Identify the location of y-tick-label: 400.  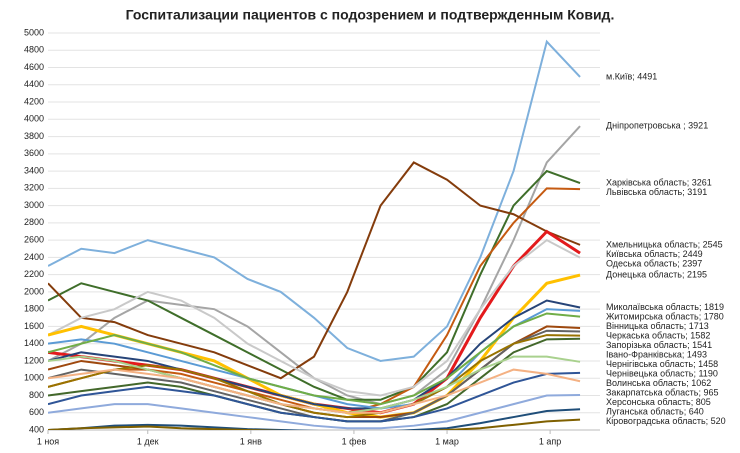
(36, 429).